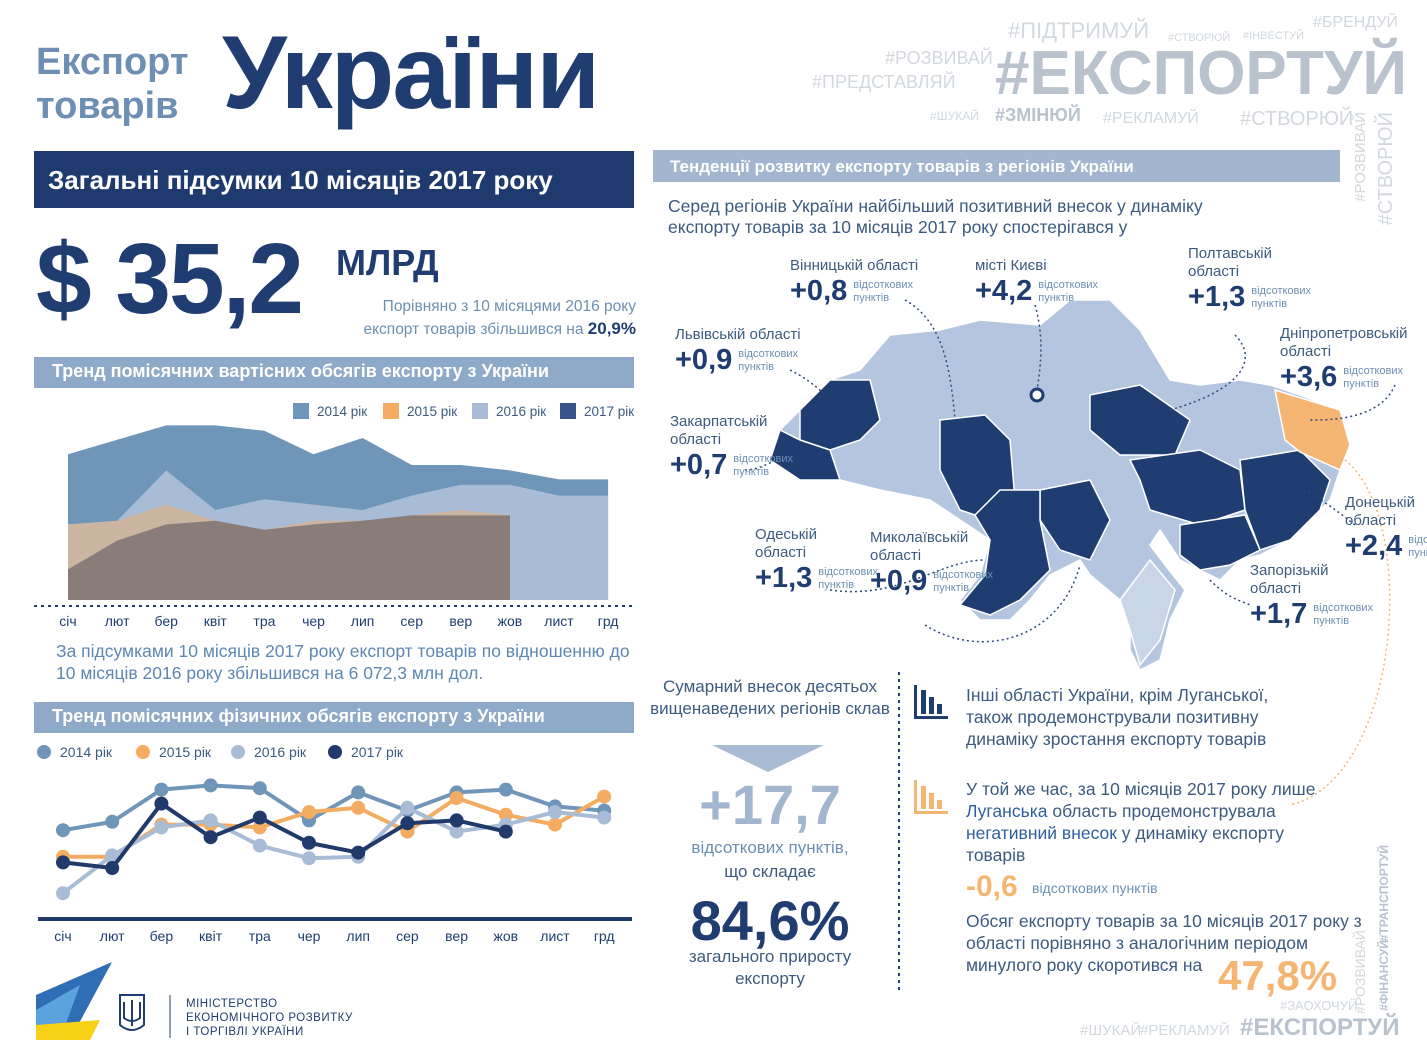 Image resolution: width=1427 pixels, height=1051 pixels. What do you see at coordinates (103, 1001) in the screenshot?
I see `logo` at bounding box center [103, 1001].